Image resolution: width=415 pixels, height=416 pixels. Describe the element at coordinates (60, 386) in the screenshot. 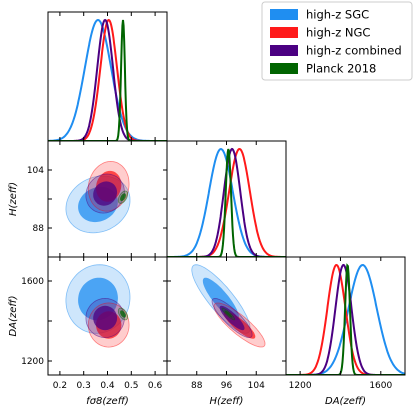

I see `x-tick-label-fs8: 0.2` at that location.